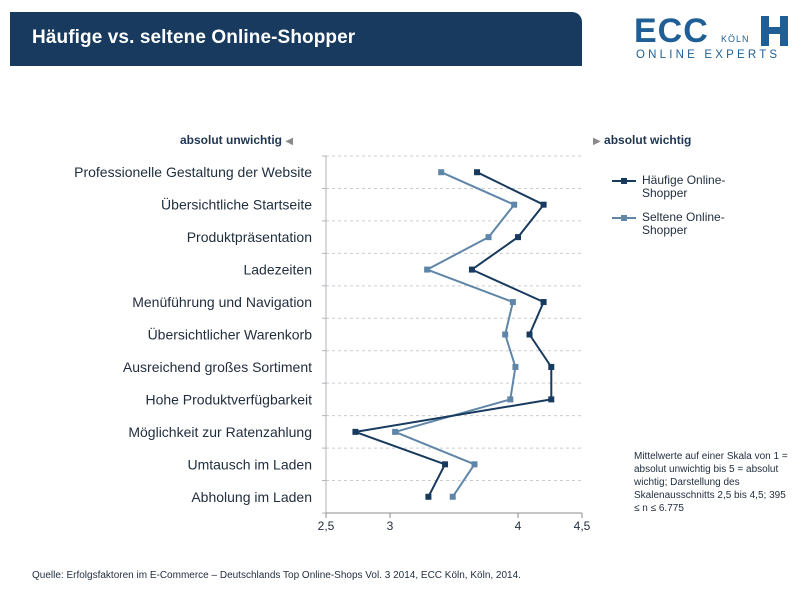 This screenshot has height=589, width=800. Describe the element at coordinates (624, 218) in the screenshot. I see `legend-swatch-seltene` at that location.